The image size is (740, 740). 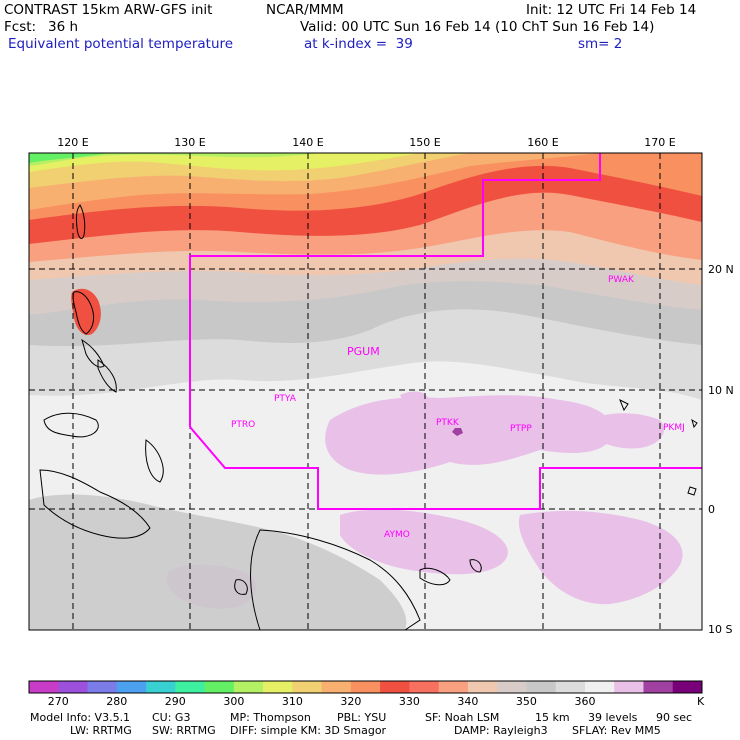 What do you see at coordinates (243, 425) in the screenshot?
I see `station-ptro: PTRO` at bounding box center [243, 425].